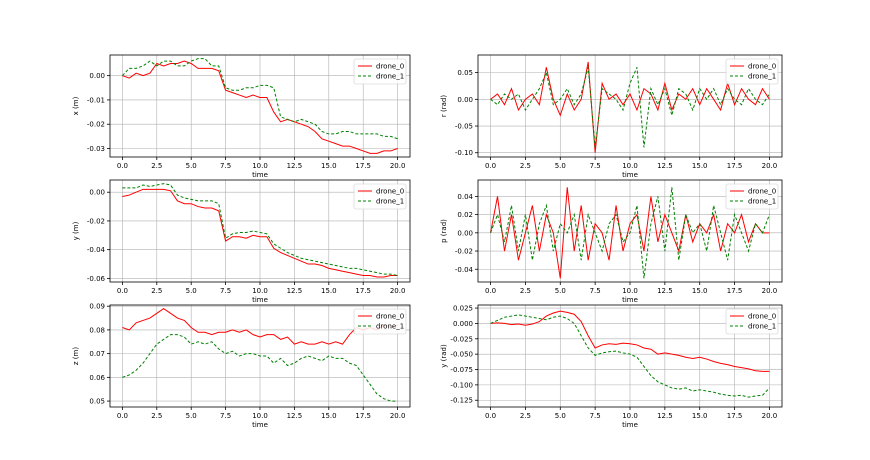 The image size is (870, 460). Describe the element at coordinates (463, 324) in the screenshot. I see `y-tick-label: 0.000` at that location.